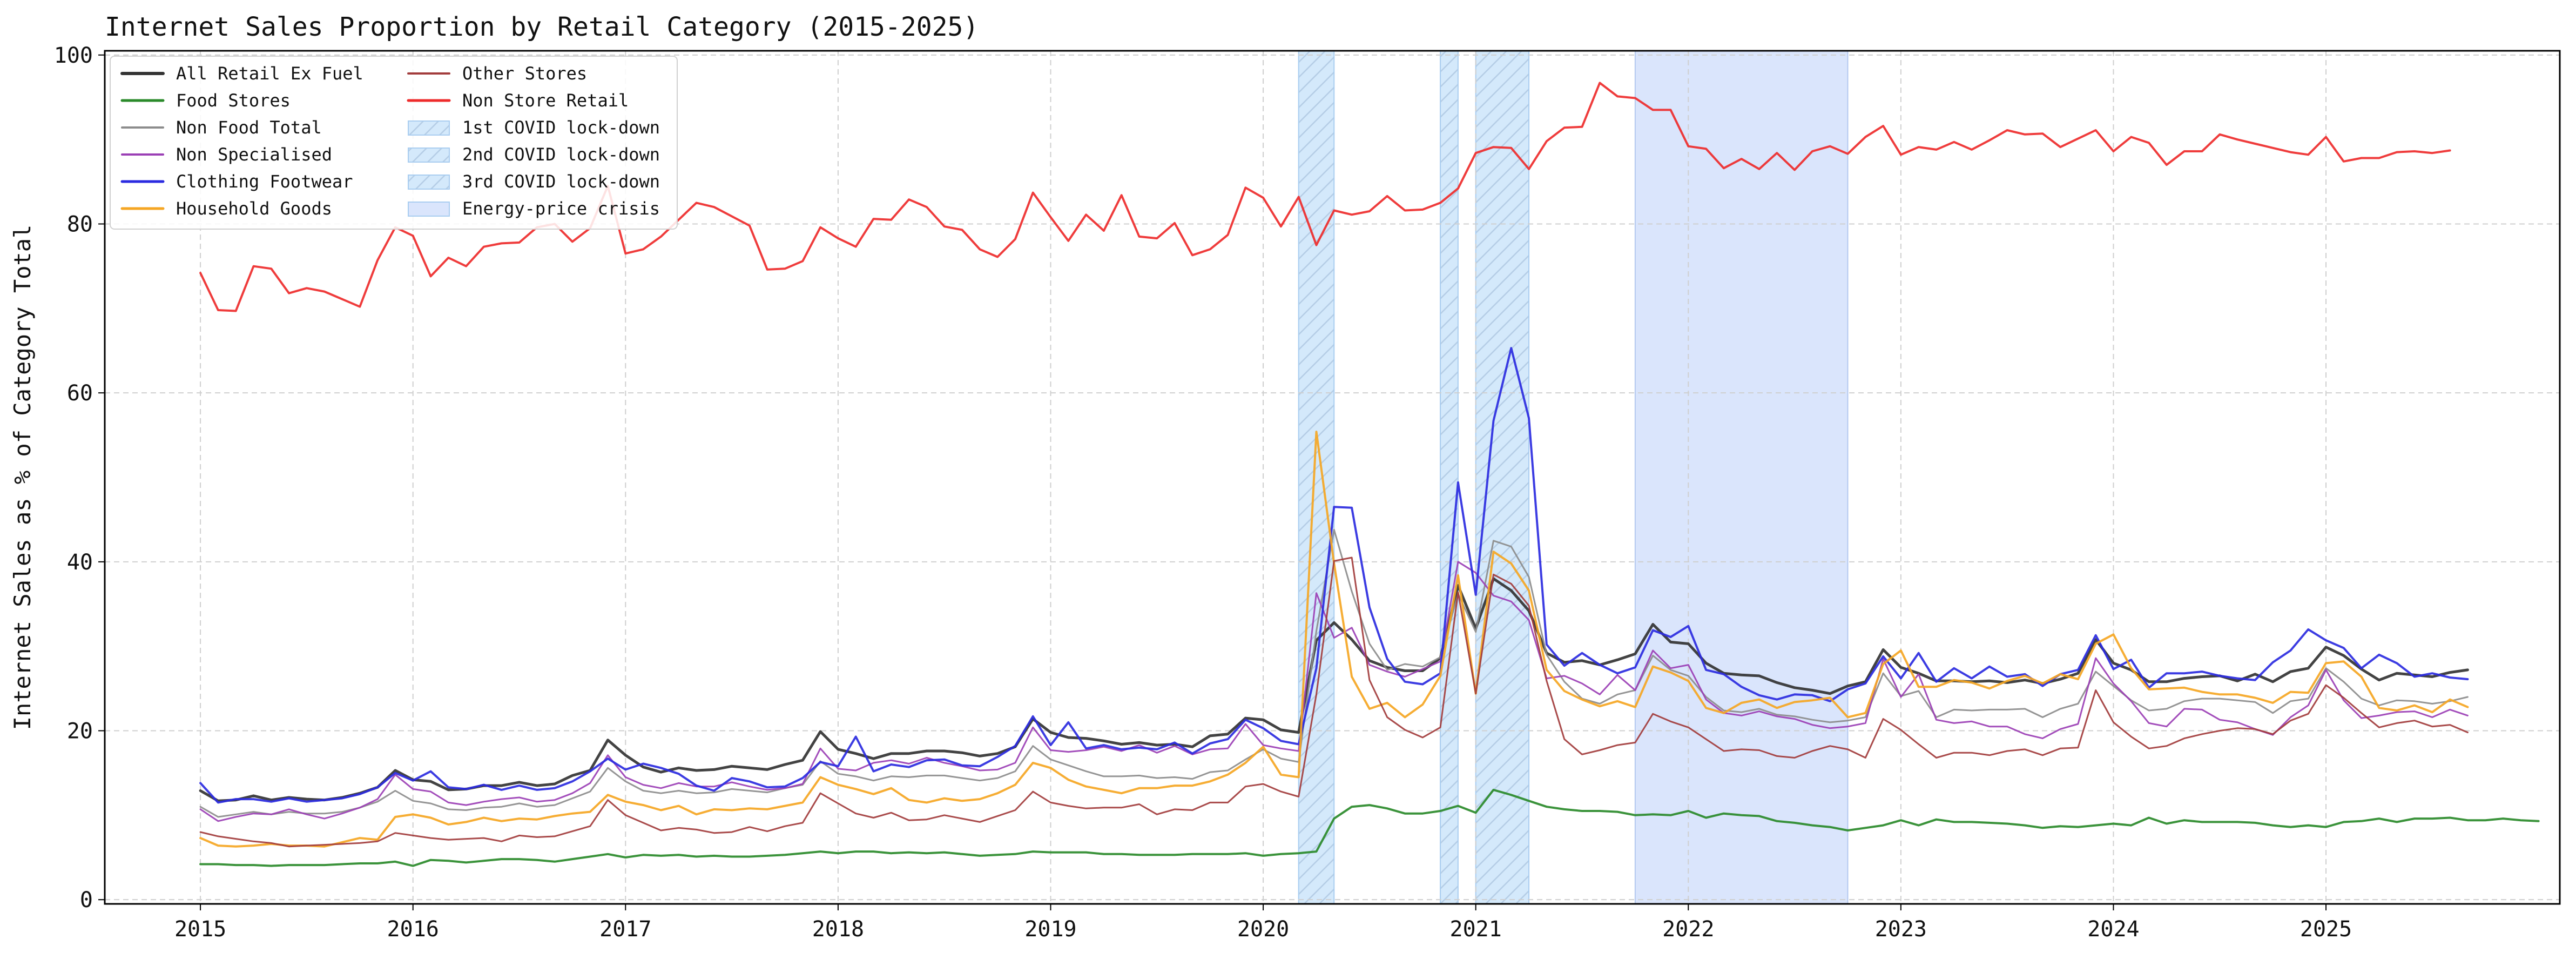 The width and height of the screenshot is (2576, 959). What do you see at coordinates (1901, 929) in the screenshot?
I see `x-tick-label: 2023` at bounding box center [1901, 929].